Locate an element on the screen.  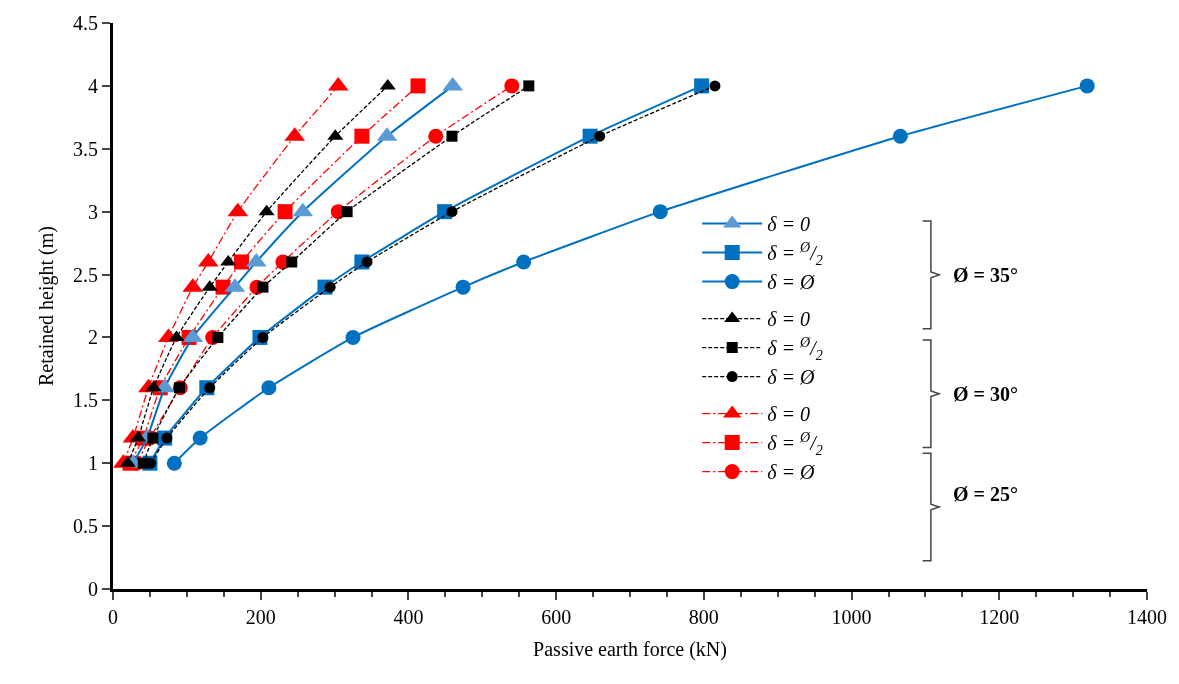
annotation: Ø = 25° is located at coordinates (985, 494).